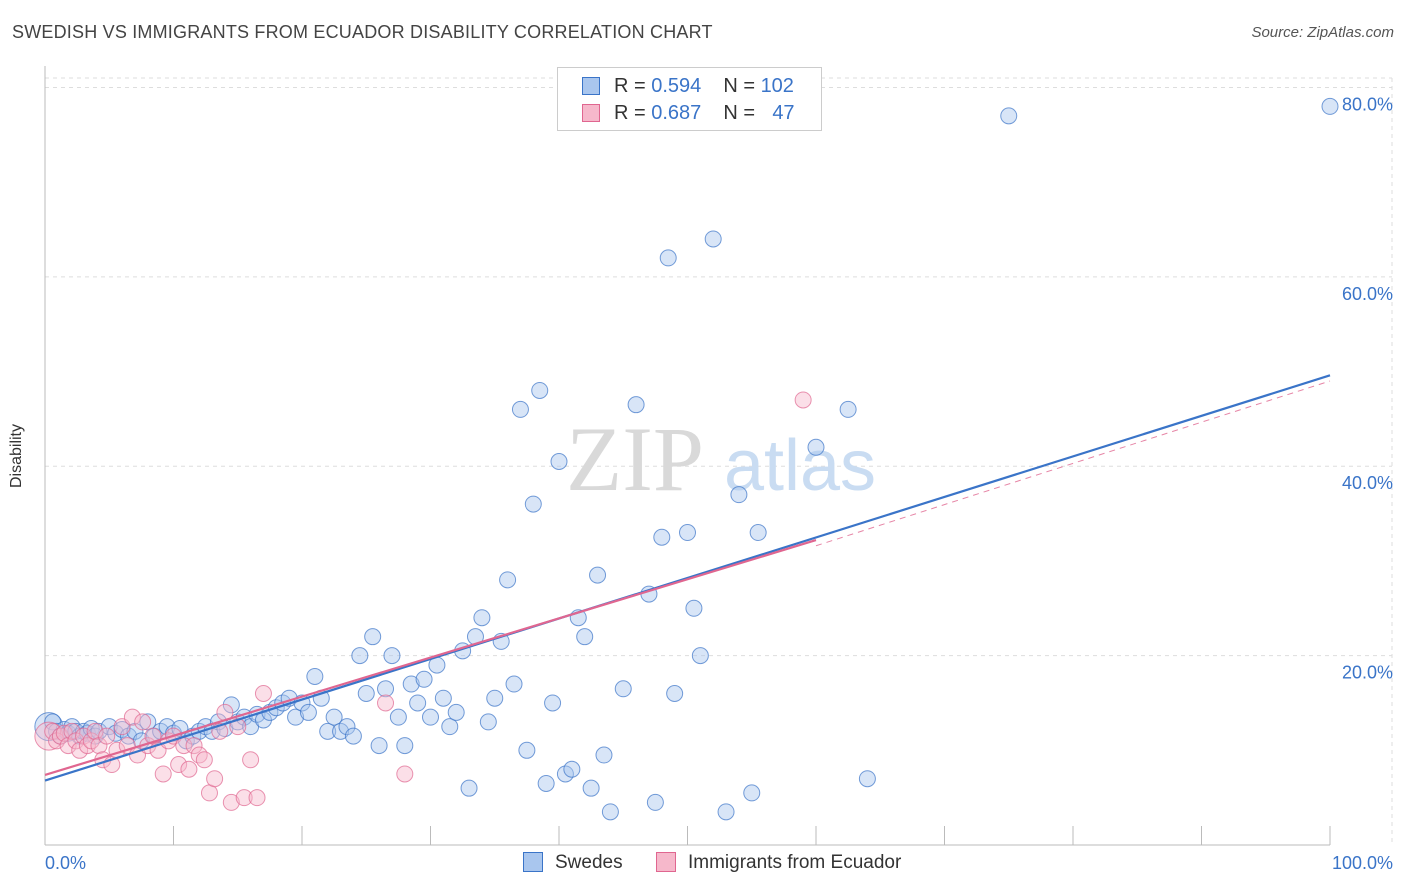  I want to click on watermark-zip: ZIP, so click(635, 459).